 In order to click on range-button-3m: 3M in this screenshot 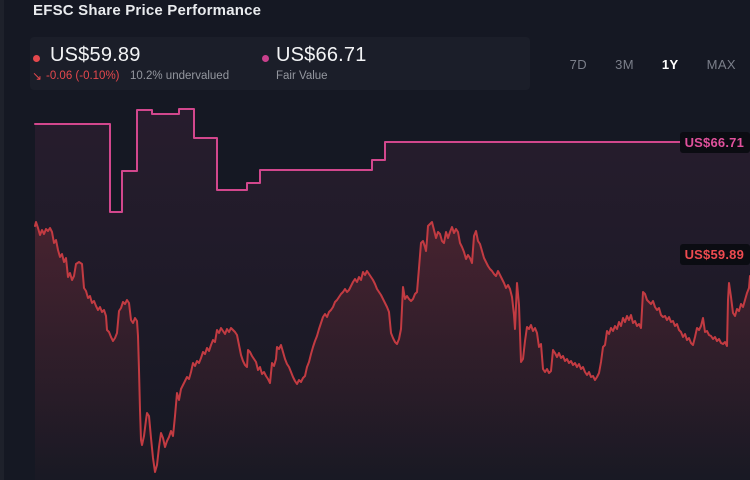, I will do `click(624, 64)`.